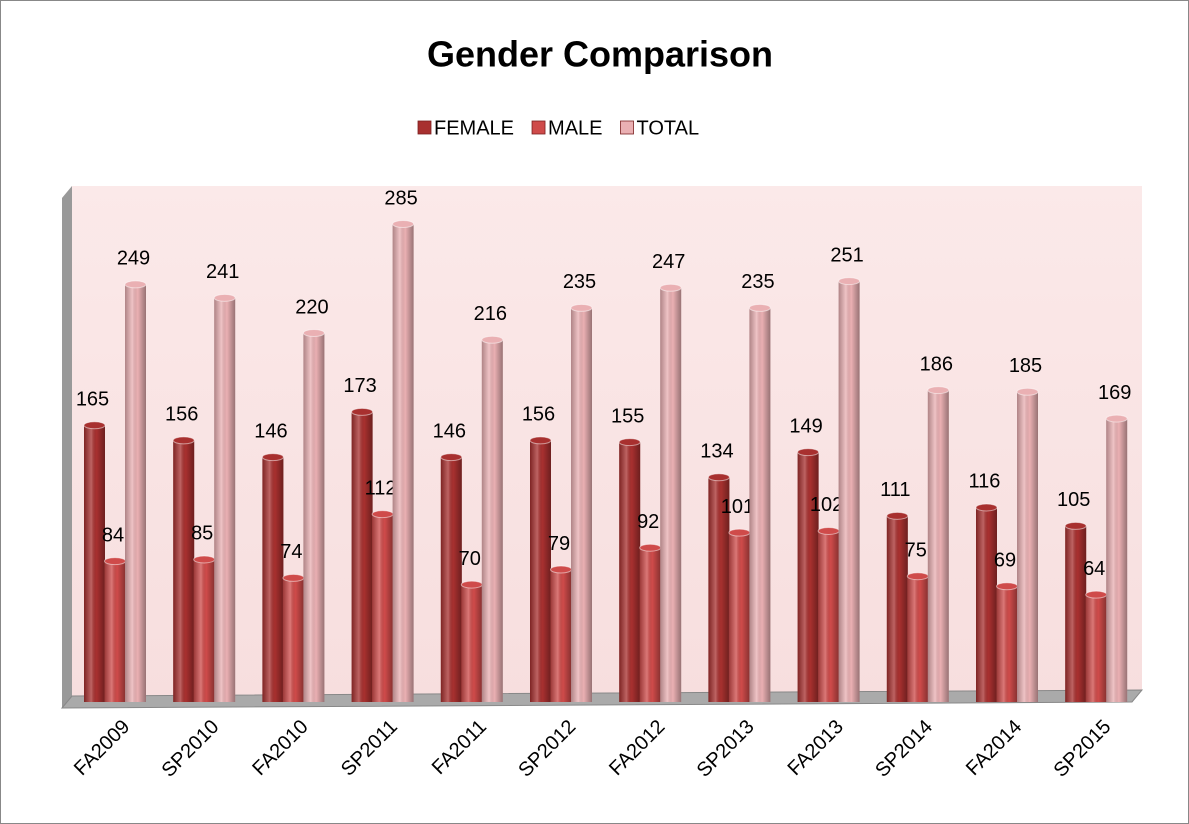 The height and width of the screenshot is (824, 1189). What do you see at coordinates (133, 259) in the screenshot?
I see `data-label: 249` at bounding box center [133, 259].